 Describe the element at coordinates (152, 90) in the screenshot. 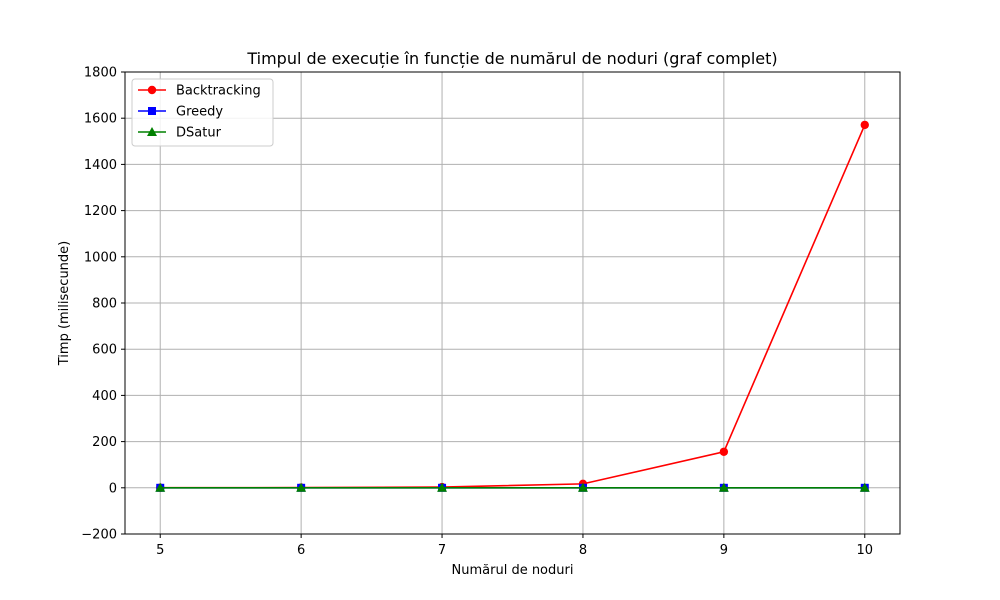

I see `legend-marker-backtracking` at that location.